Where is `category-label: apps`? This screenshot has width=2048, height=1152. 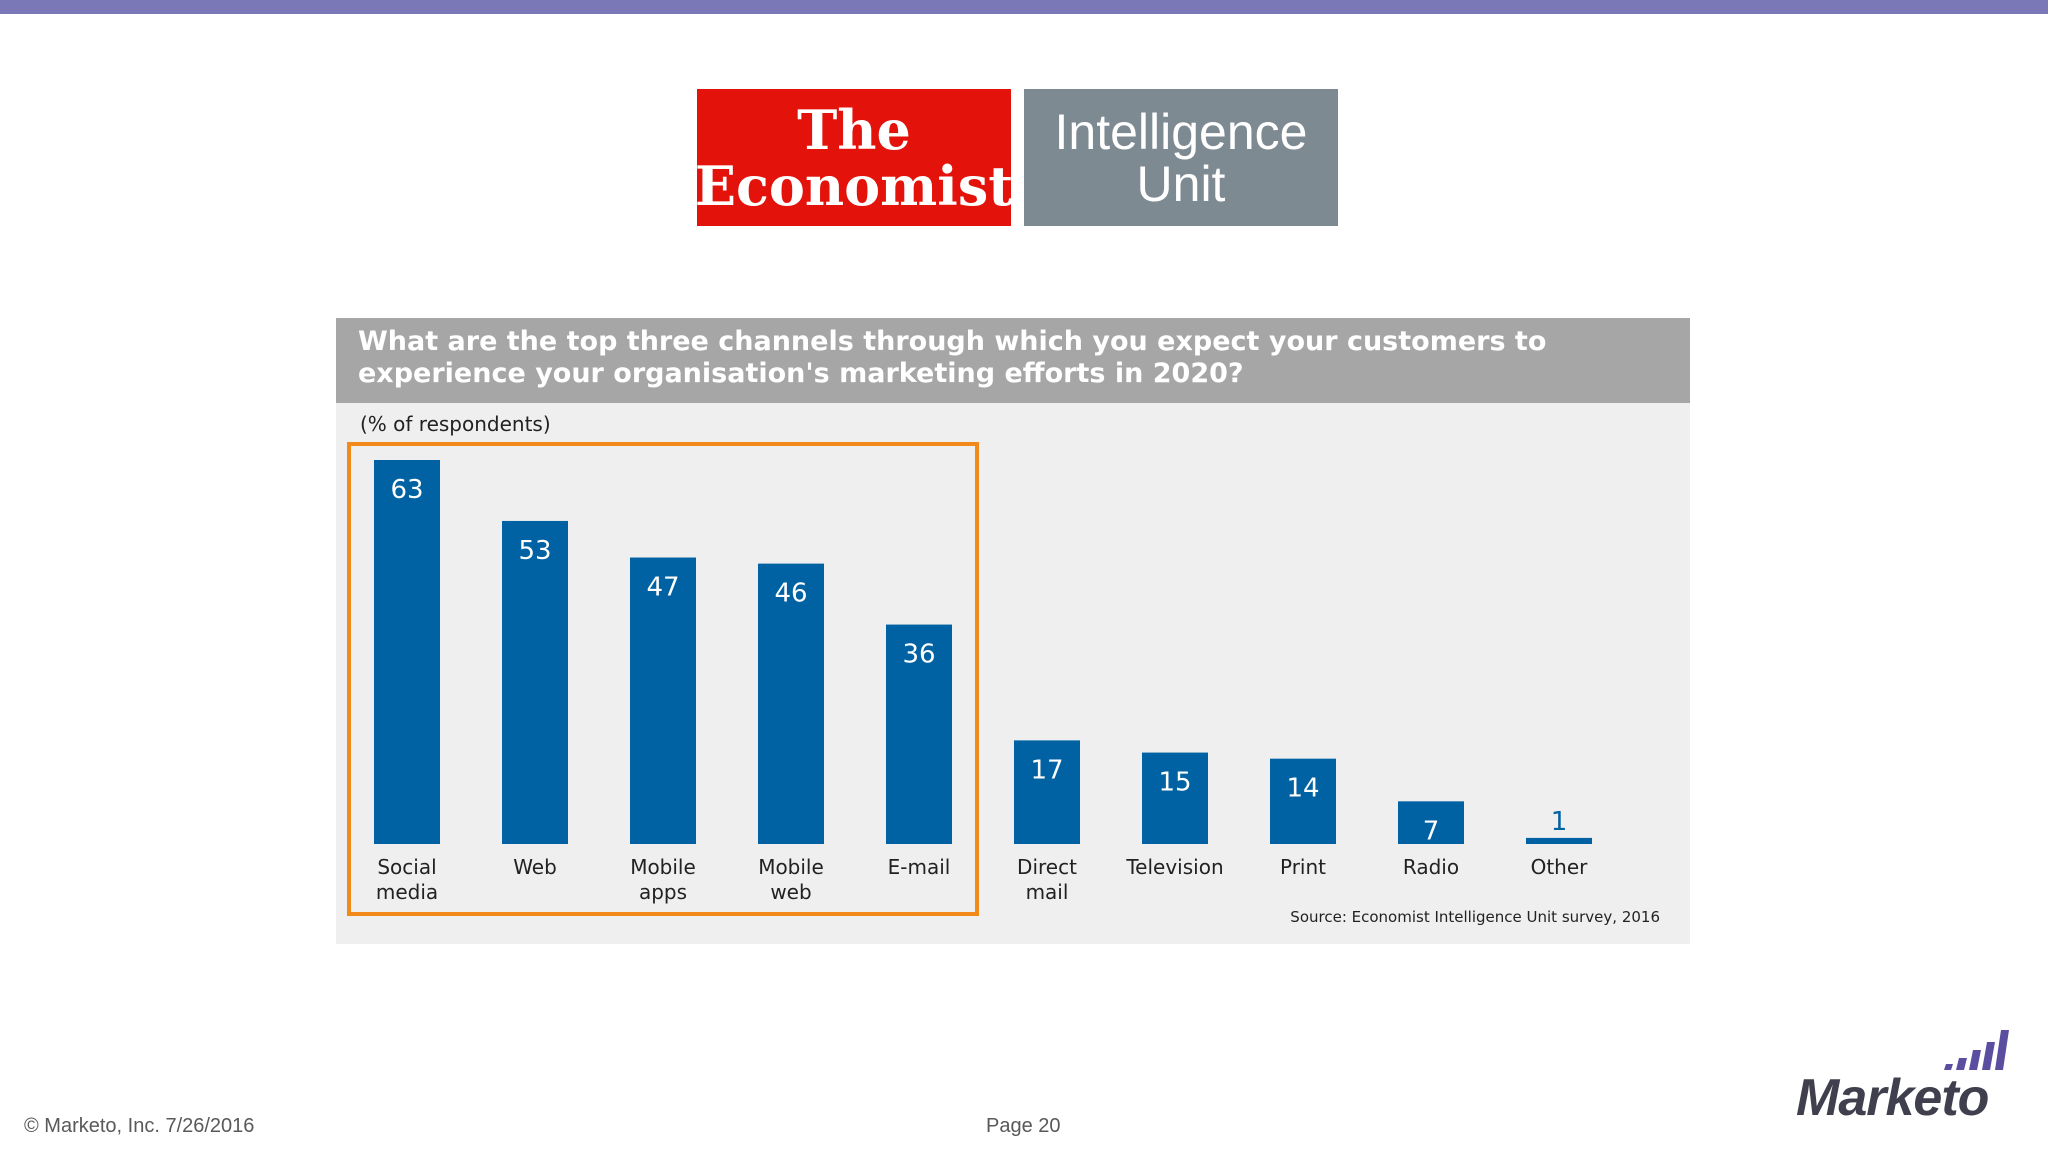
category-label: apps is located at coordinates (663, 892).